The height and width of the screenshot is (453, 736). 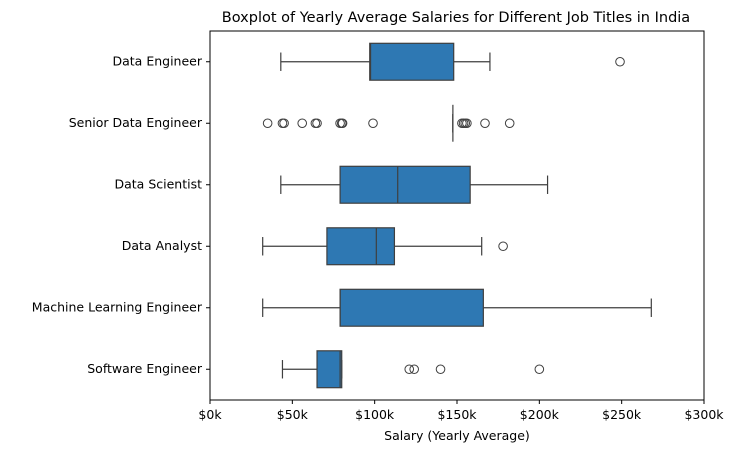 I want to click on x-tick-label: $300k, so click(x=704, y=414).